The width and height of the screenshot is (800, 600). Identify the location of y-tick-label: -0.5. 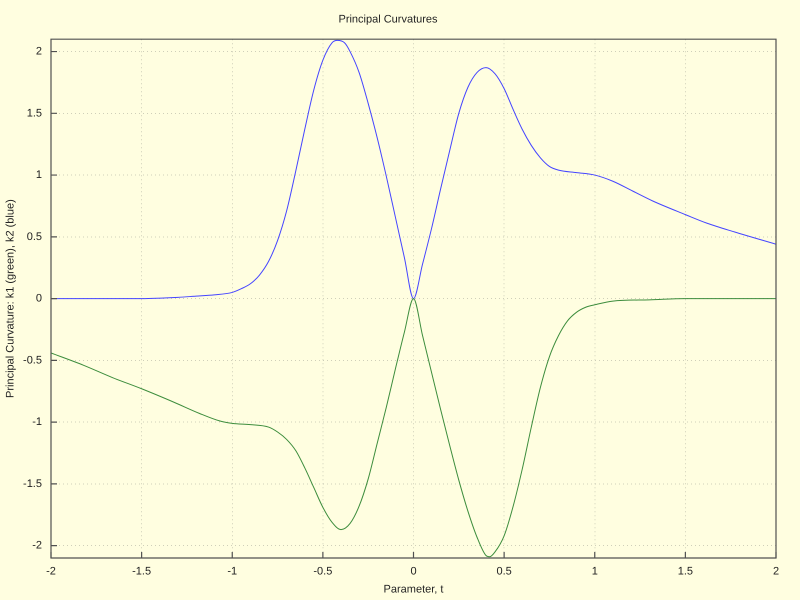
(32, 360).